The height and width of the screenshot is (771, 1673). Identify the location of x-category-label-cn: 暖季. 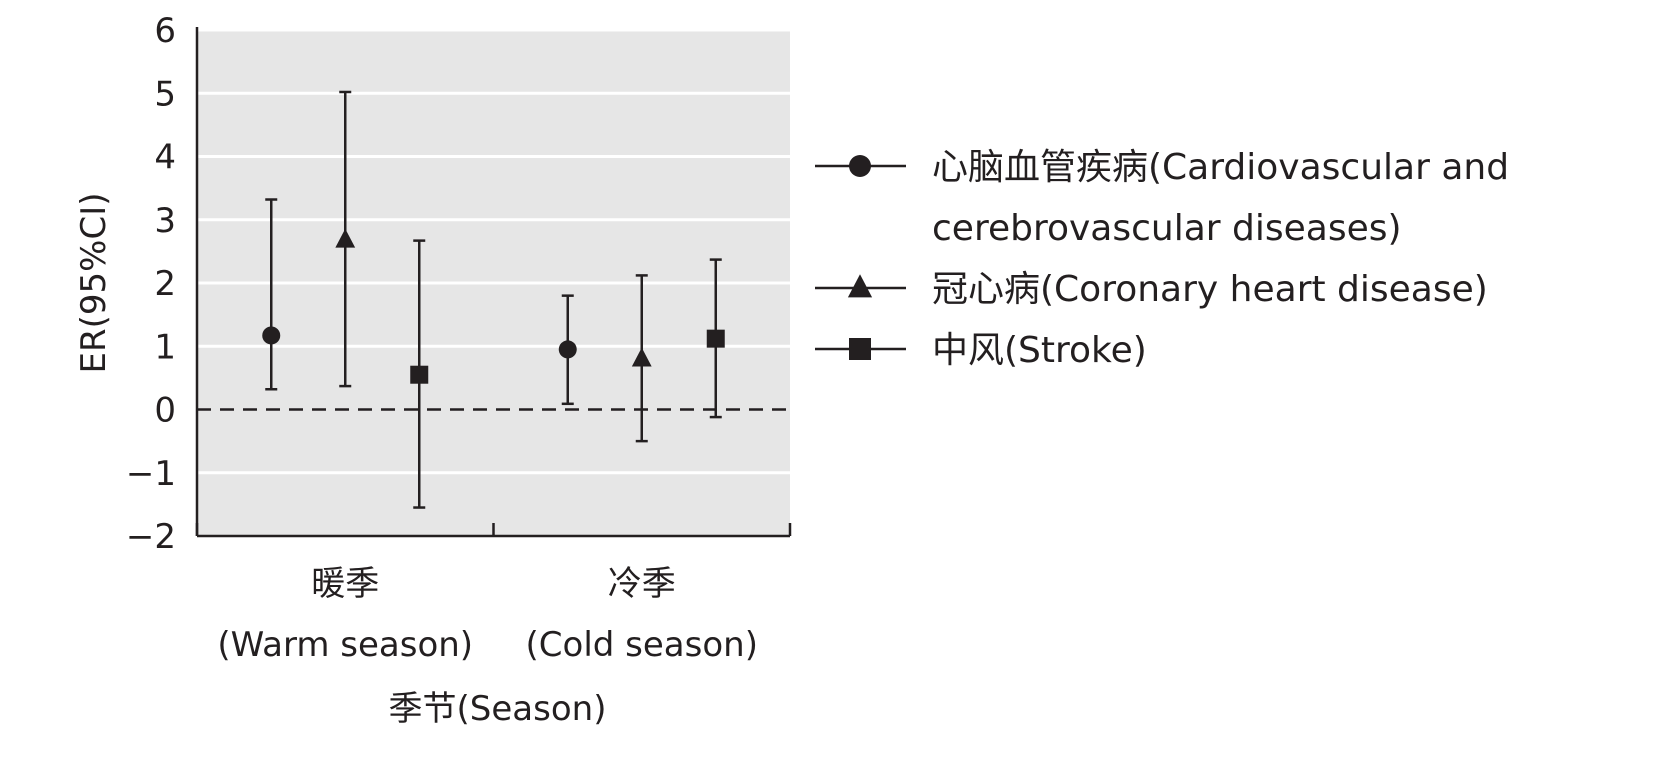
(345, 584).